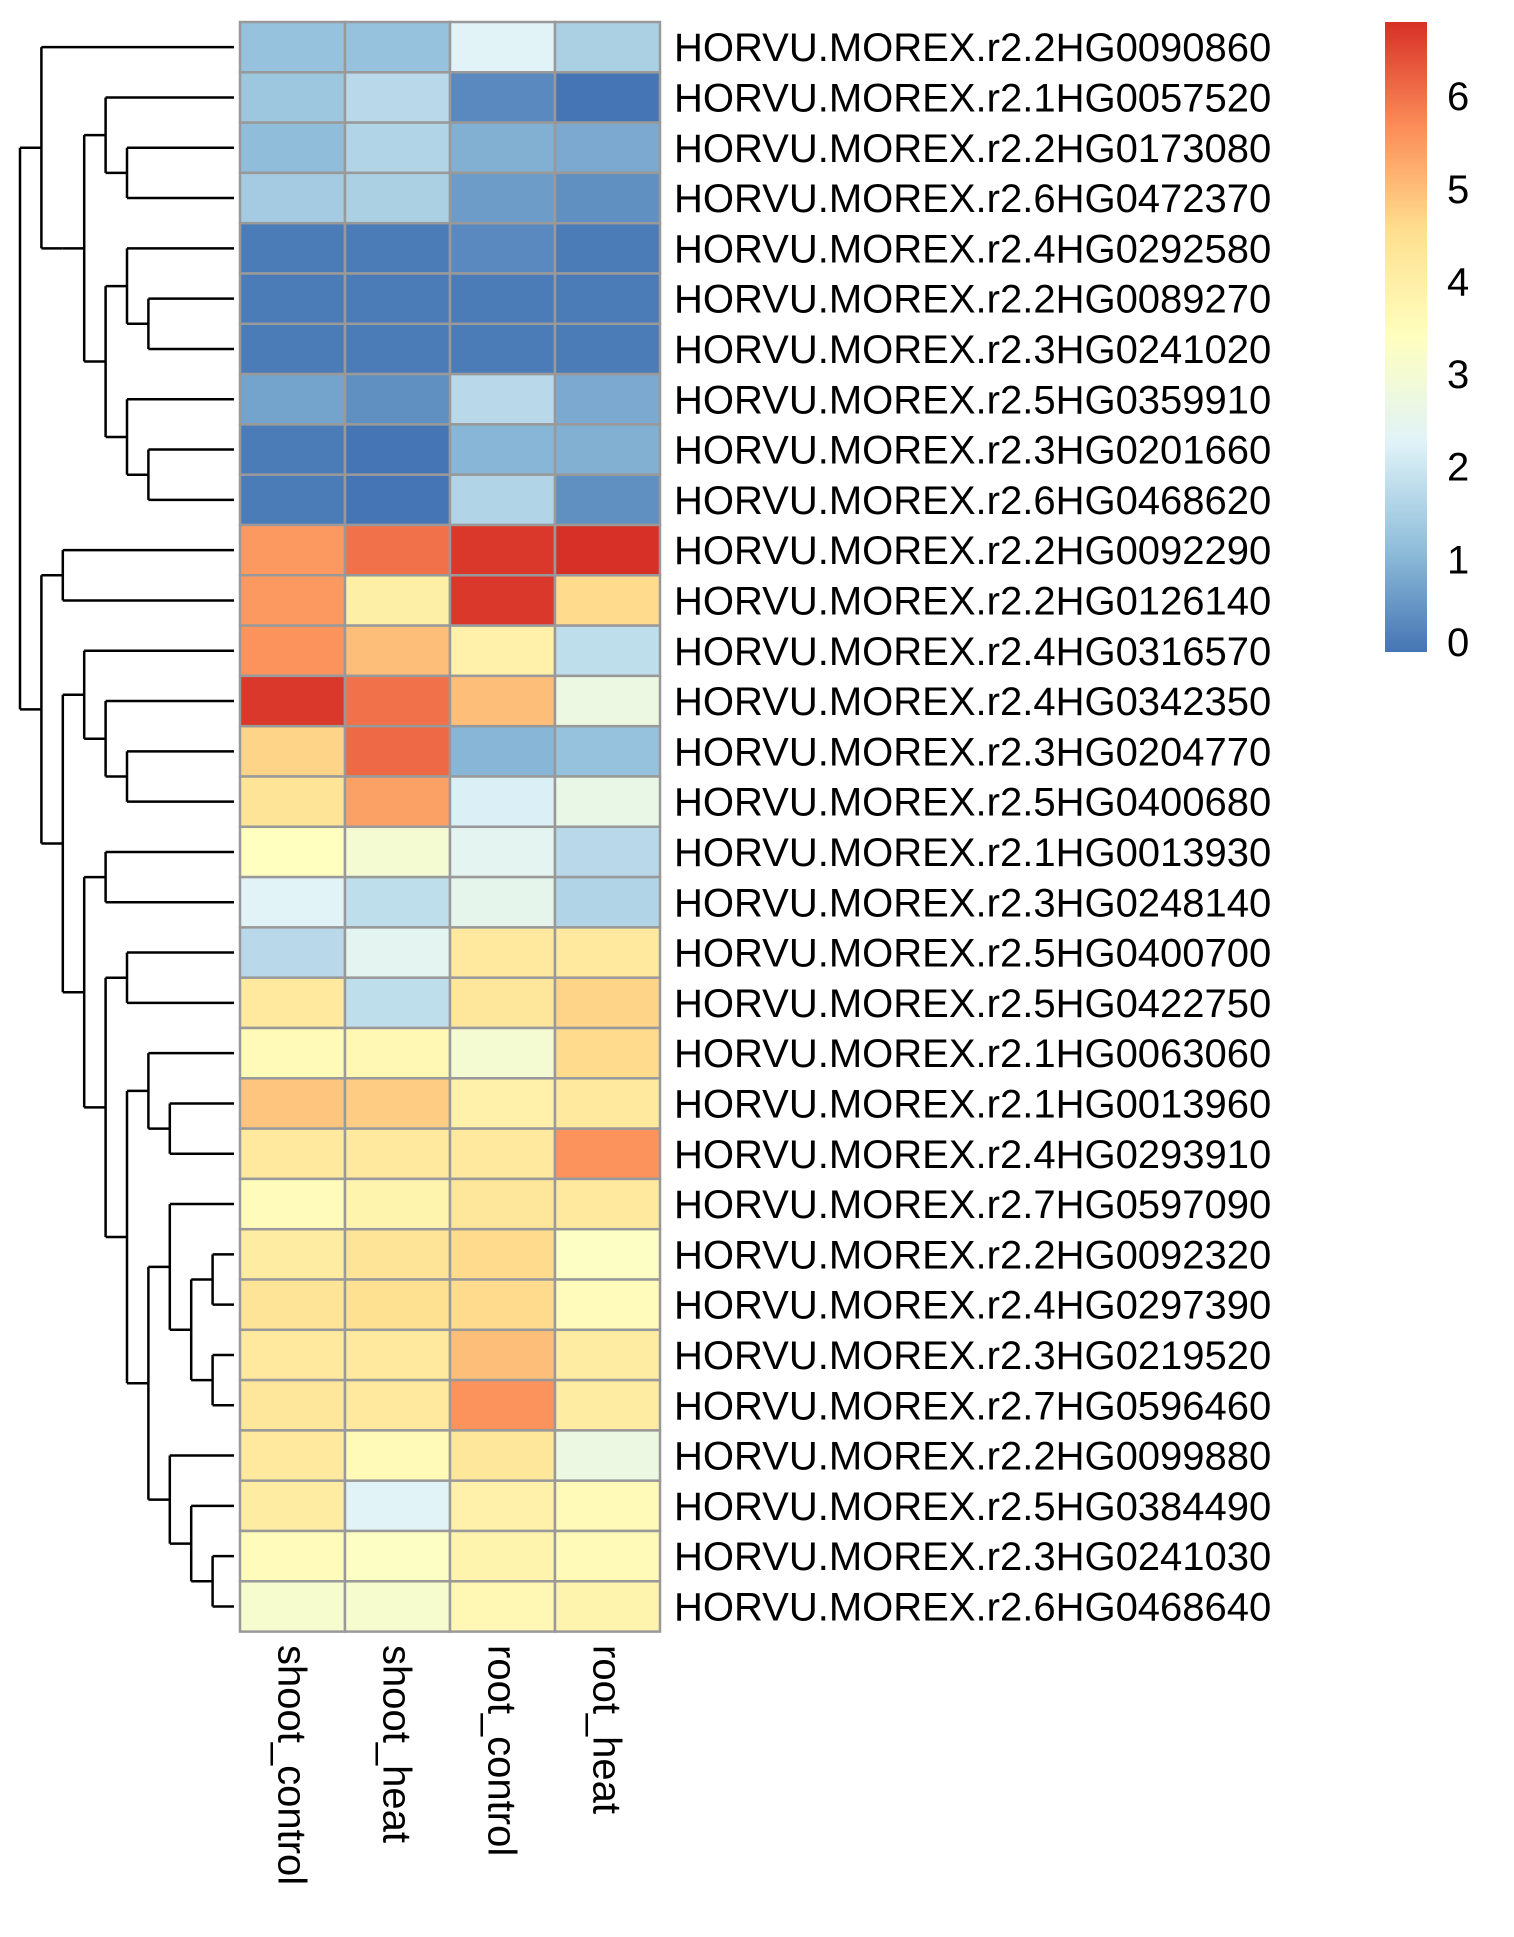 This screenshot has height=1937, width=1514. Describe the element at coordinates (972, 1054) in the screenshot. I see `row-label: HORVU.MOREX.r2.1HG0063060` at that location.